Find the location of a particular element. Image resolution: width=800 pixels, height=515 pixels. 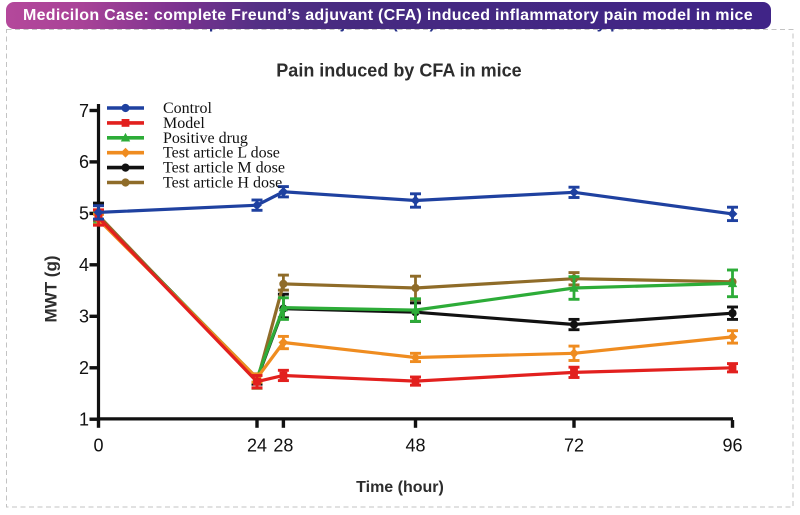

svg-text: 1 is located at coordinates (84, 420).